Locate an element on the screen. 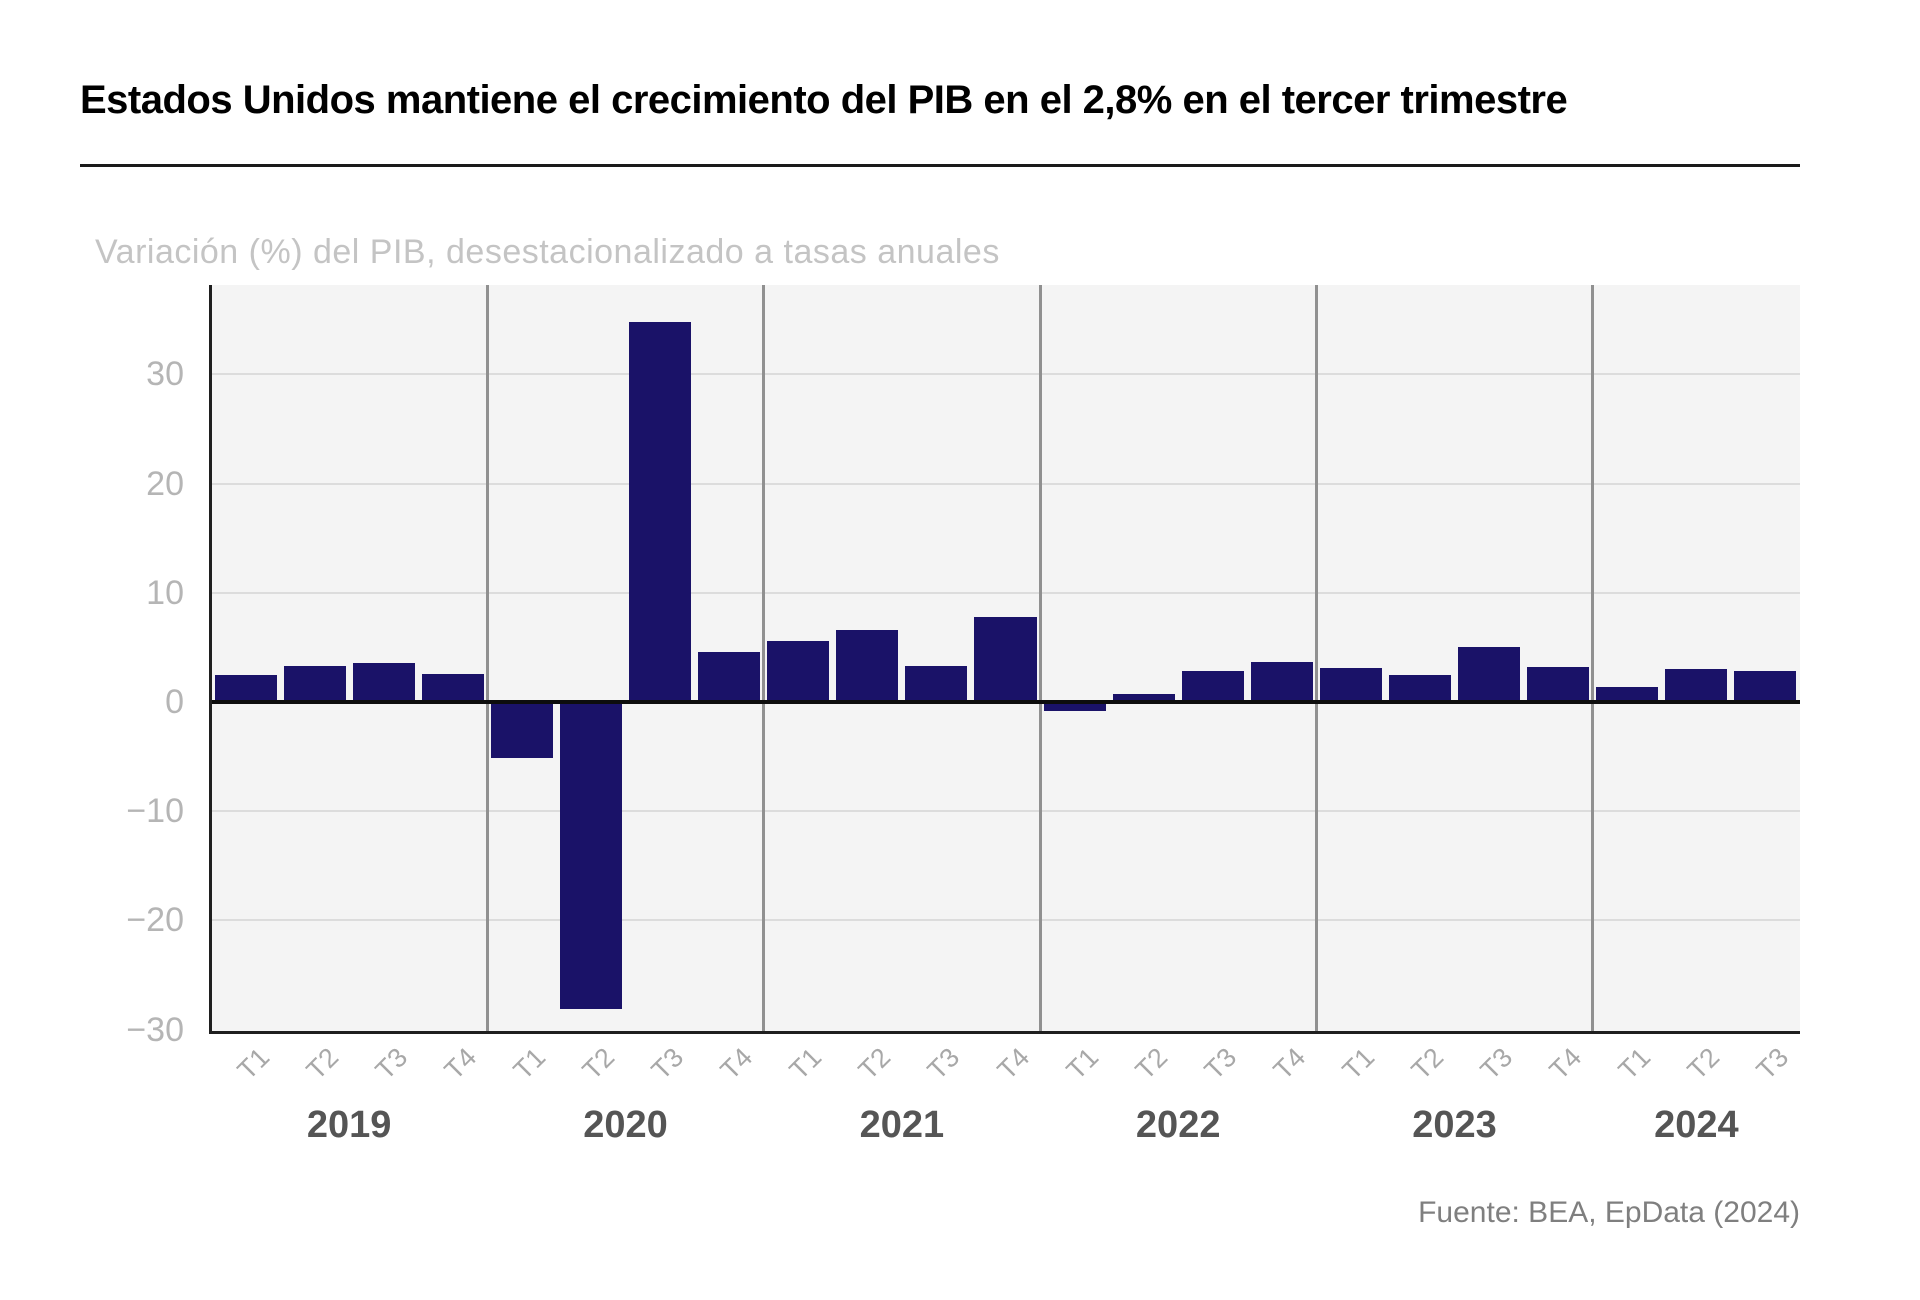 Image resolution: width=1920 pixels, height=1300 pixels. year-label-2022: 2022 is located at coordinates (1178, 1125).